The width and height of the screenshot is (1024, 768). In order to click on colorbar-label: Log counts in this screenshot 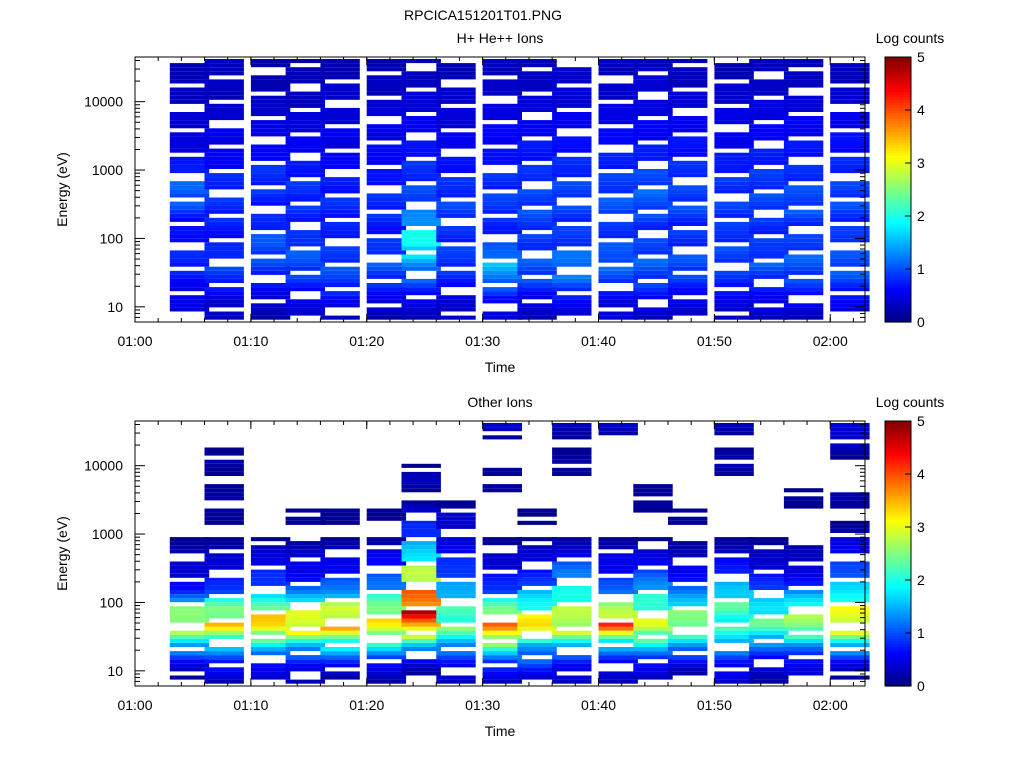, I will do `click(910, 38)`.